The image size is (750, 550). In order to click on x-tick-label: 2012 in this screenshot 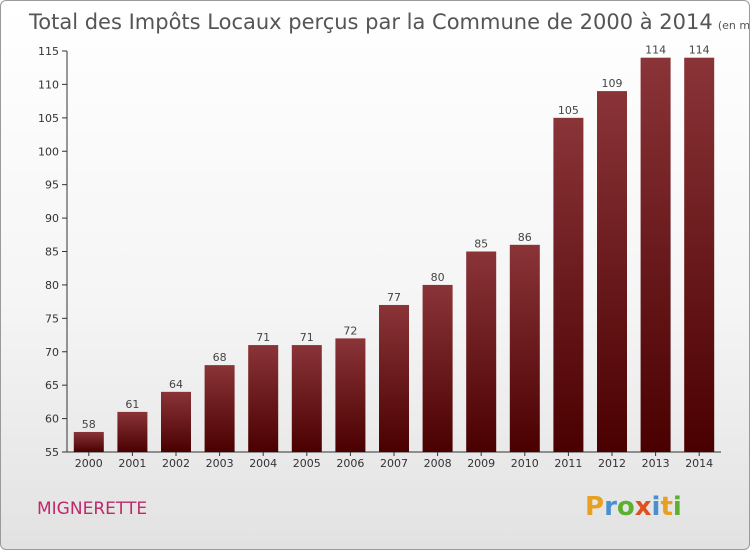, I will do `click(612, 463)`.